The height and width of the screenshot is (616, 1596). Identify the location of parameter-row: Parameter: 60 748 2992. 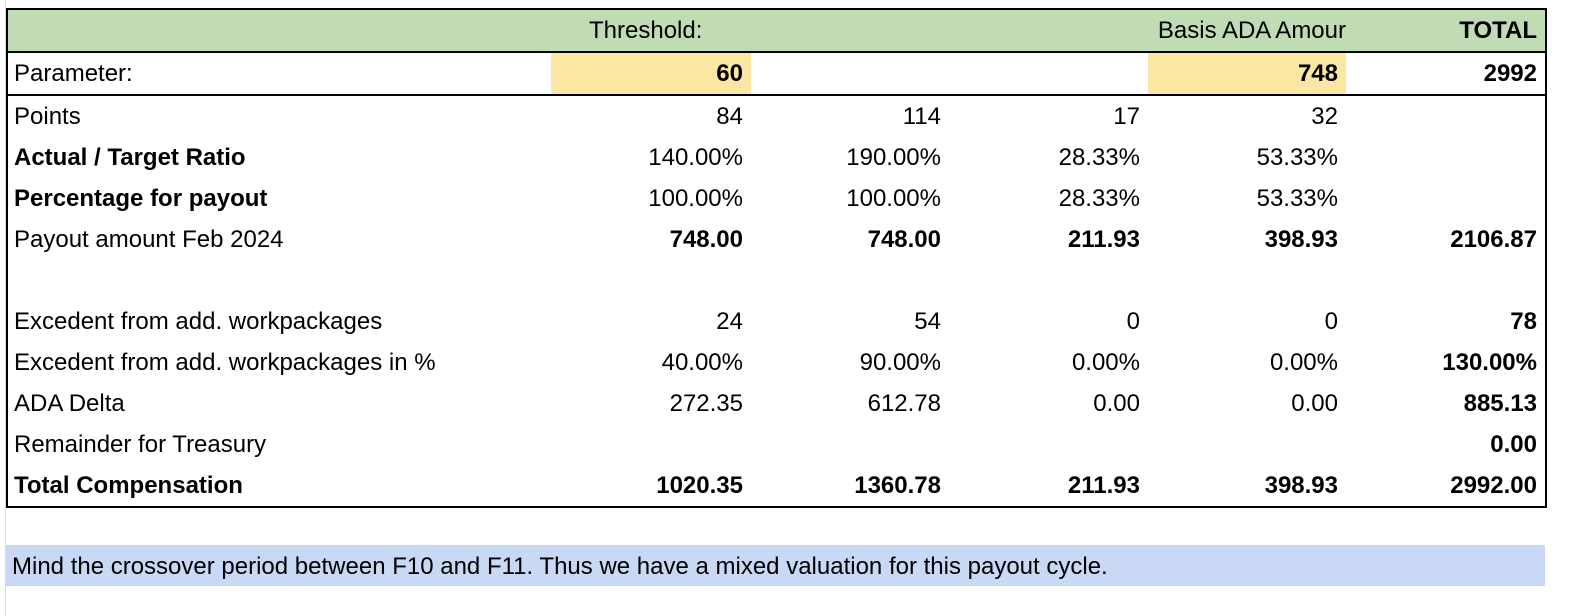
(776, 73).